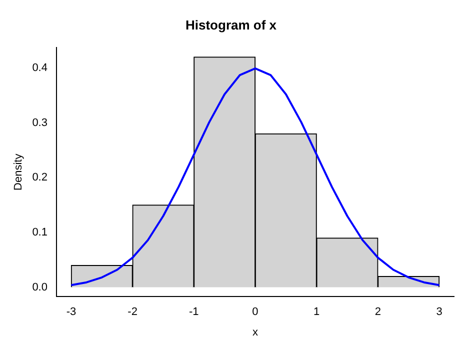 The image size is (474, 349). Describe the element at coordinates (40, 178) in the screenshot. I see `y-tick-label: 0.2` at that location.